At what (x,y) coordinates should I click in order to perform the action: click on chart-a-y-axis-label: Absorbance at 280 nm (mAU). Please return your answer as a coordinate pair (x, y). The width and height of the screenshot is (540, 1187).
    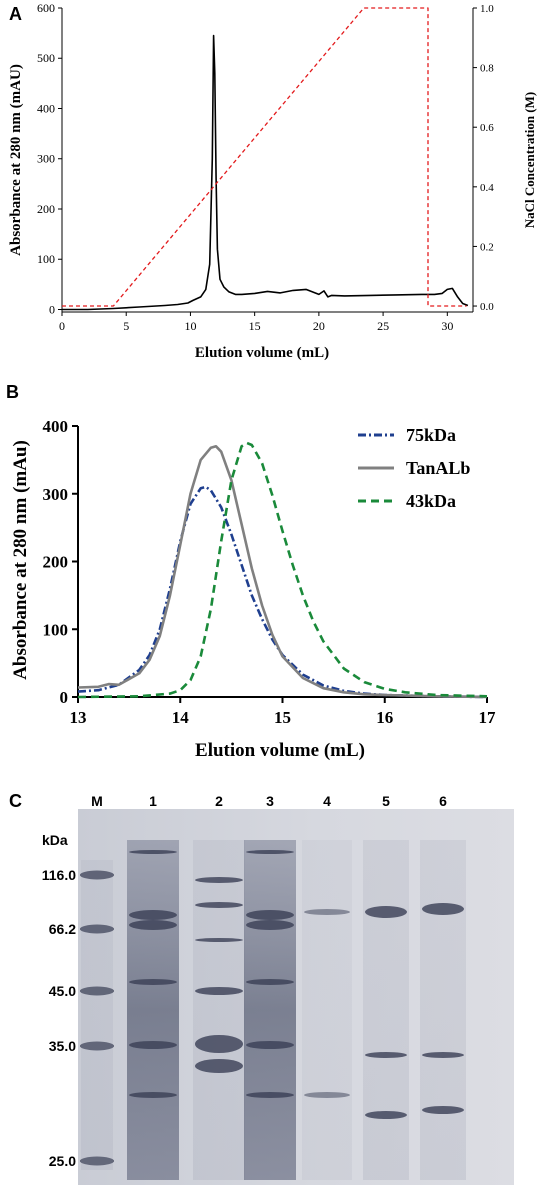
    Looking at the image, I should click on (16, 160).